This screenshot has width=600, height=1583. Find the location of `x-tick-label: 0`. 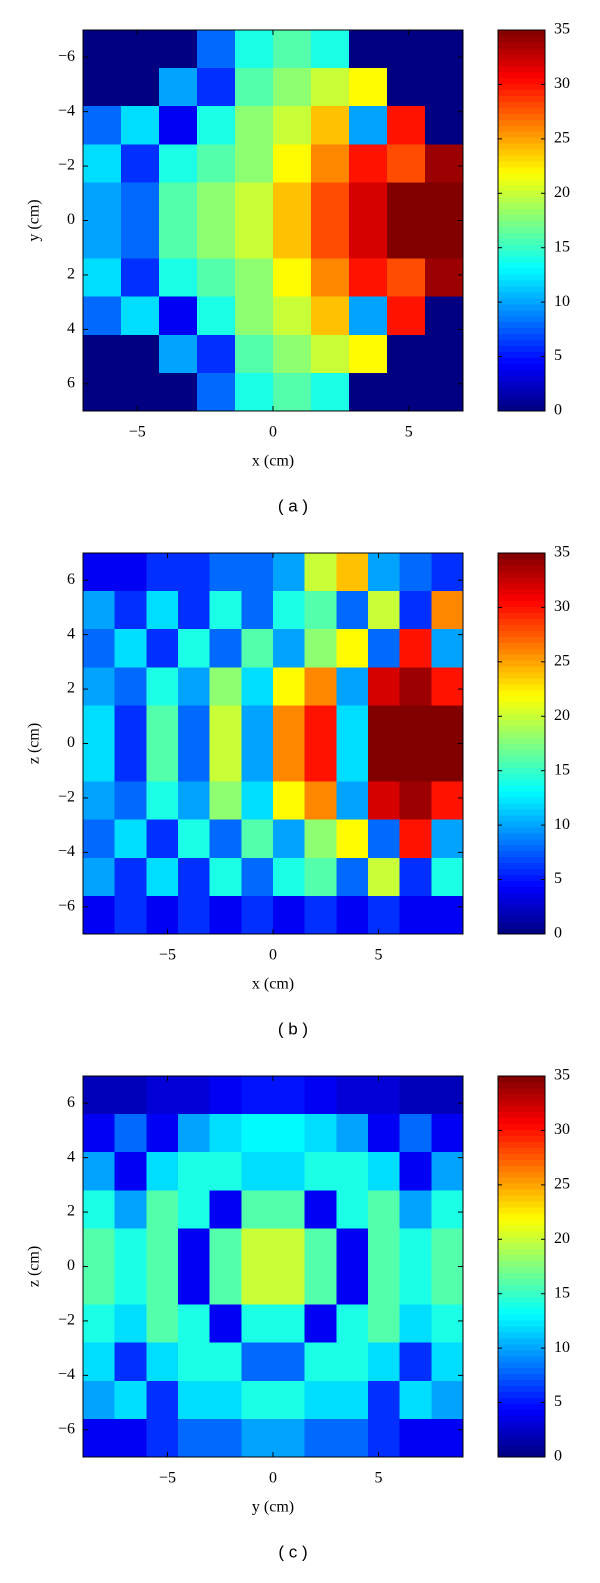

x-tick-label: 0 is located at coordinates (273, 432).